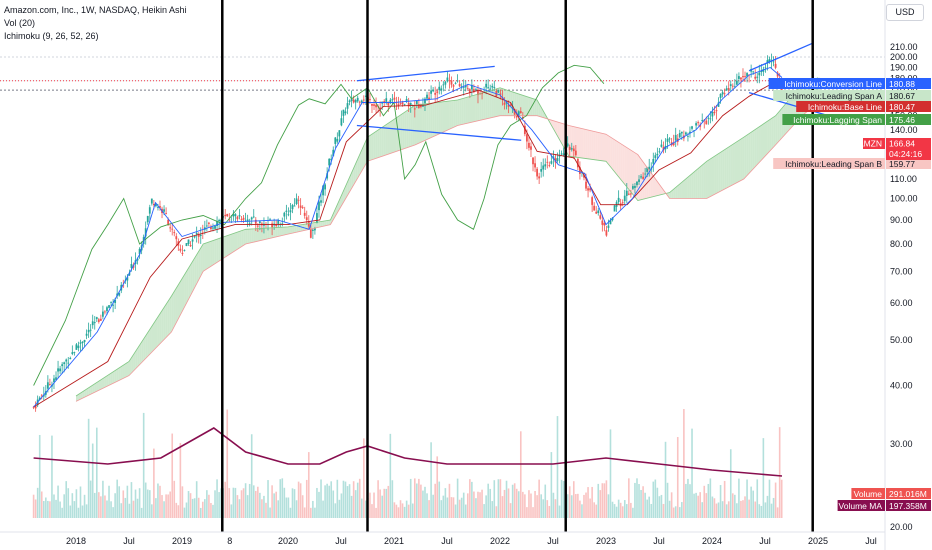  I want to click on indicator-value-badge, so click(908, 106).